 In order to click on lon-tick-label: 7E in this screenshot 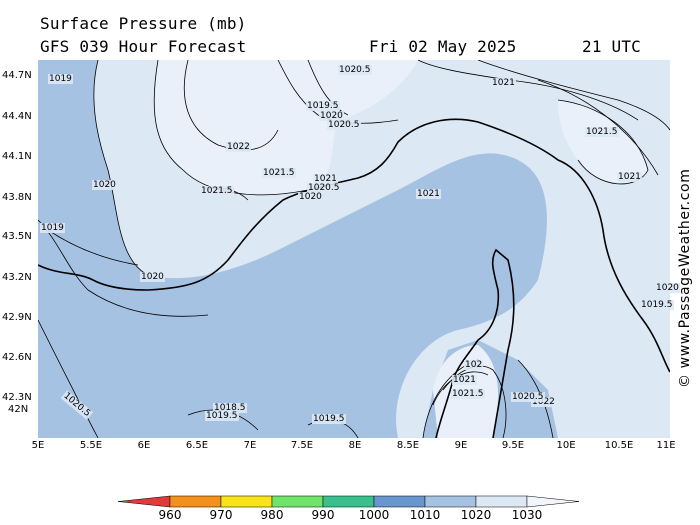, I will do `click(250, 445)`.